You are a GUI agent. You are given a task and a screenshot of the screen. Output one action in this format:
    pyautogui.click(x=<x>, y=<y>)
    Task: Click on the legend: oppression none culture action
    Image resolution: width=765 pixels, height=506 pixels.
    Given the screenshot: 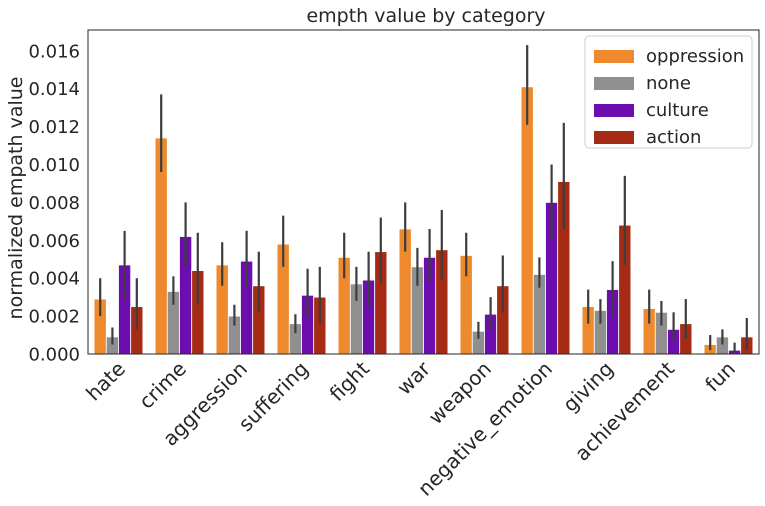 What is the action you would take?
    pyautogui.click(x=668, y=92)
    